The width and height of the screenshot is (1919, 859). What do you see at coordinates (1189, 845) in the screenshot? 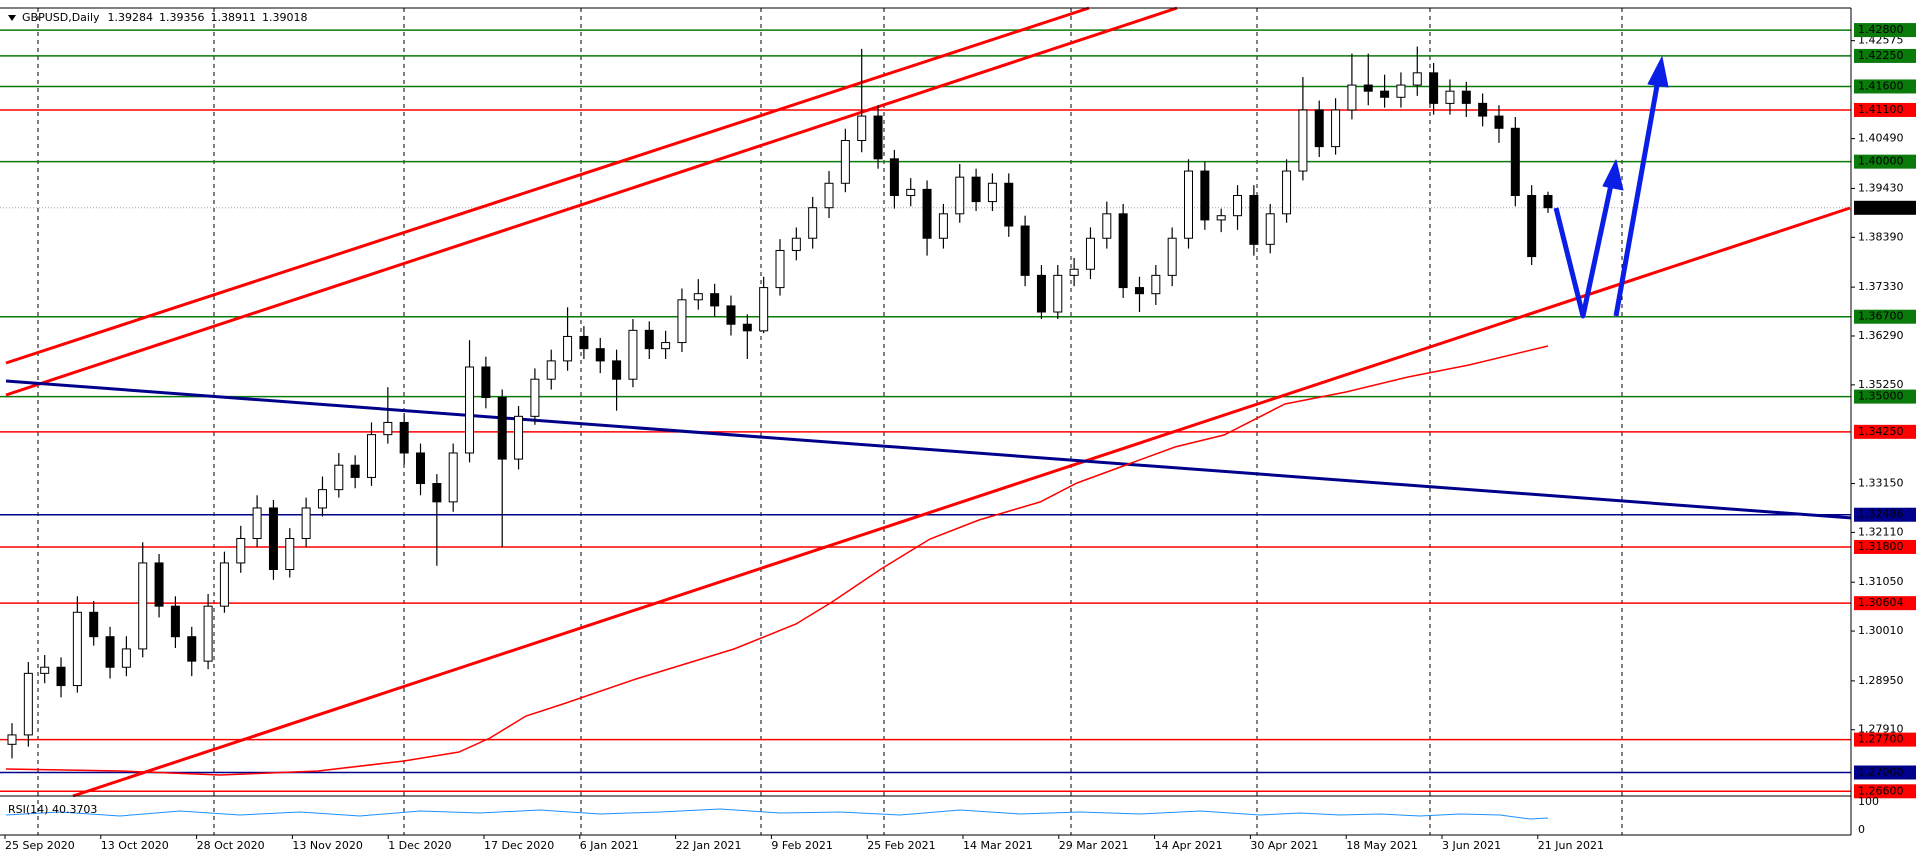
I see `x-tick-label: 14 Apr 2021` at bounding box center [1189, 845].